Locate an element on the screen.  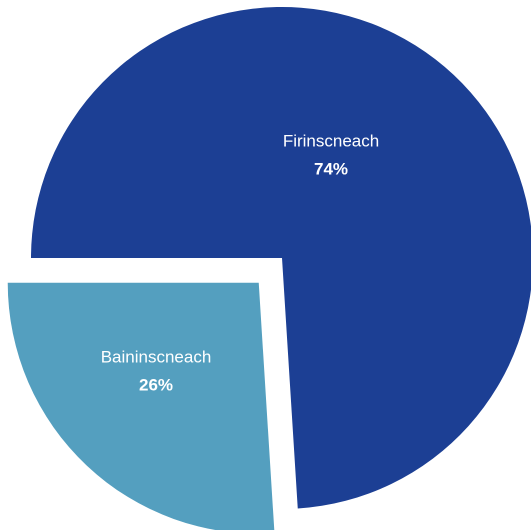
slice-value-label: 74% is located at coordinates (331, 168).